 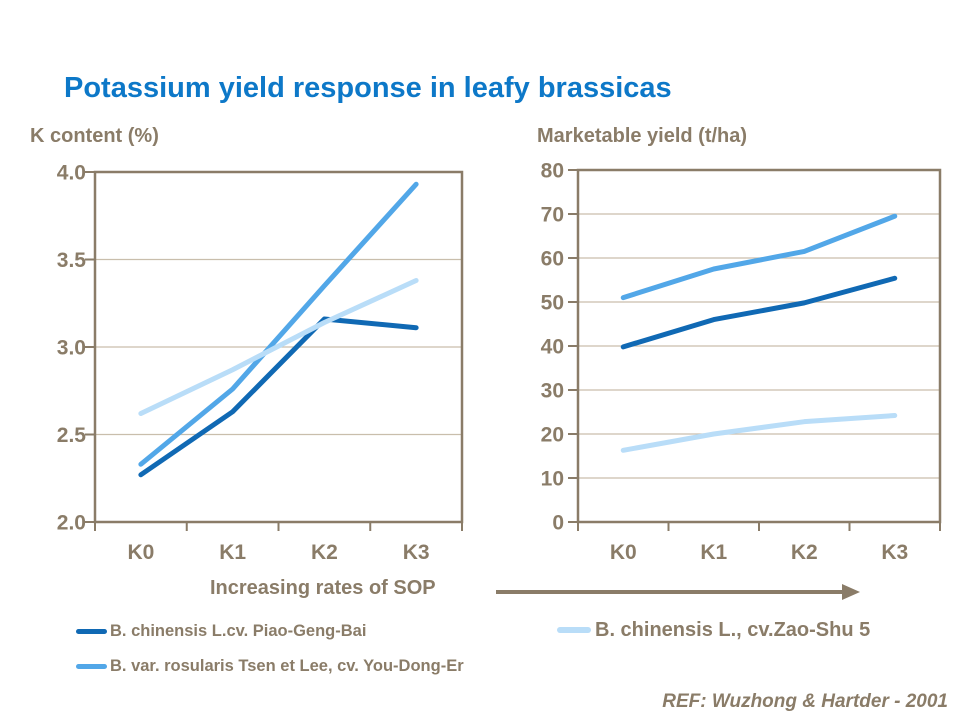 I want to click on legend-item-zao-shu-5: B. chinensis L., cv.Zao-Shu 5, so click(x=747, y=630).